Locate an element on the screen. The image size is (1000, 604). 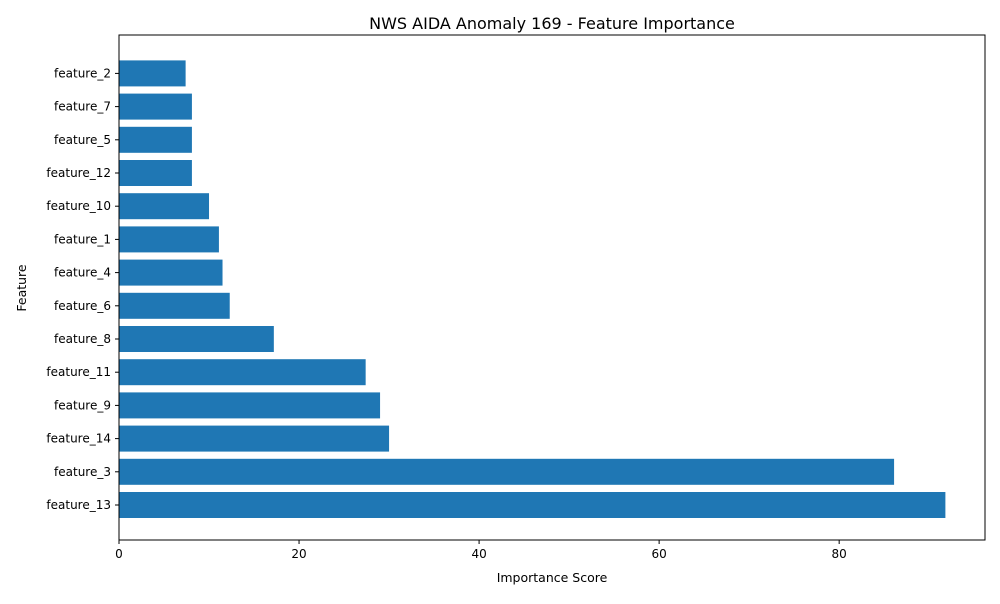
y-tick-label: feature_5 is located at coordinates (82, 140).